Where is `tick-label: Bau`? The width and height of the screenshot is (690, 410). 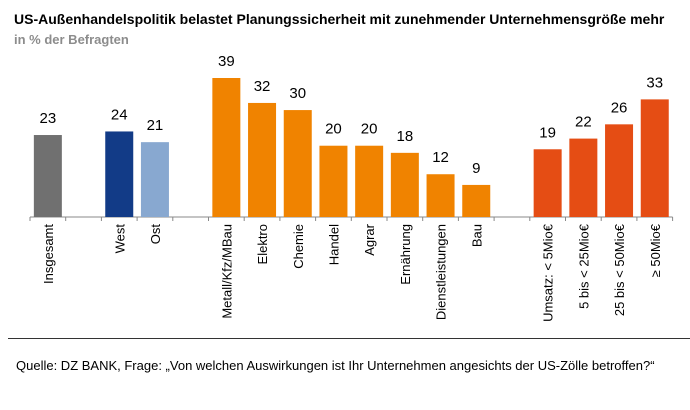 tick-label: Bau is located at coordinates (476, 235).